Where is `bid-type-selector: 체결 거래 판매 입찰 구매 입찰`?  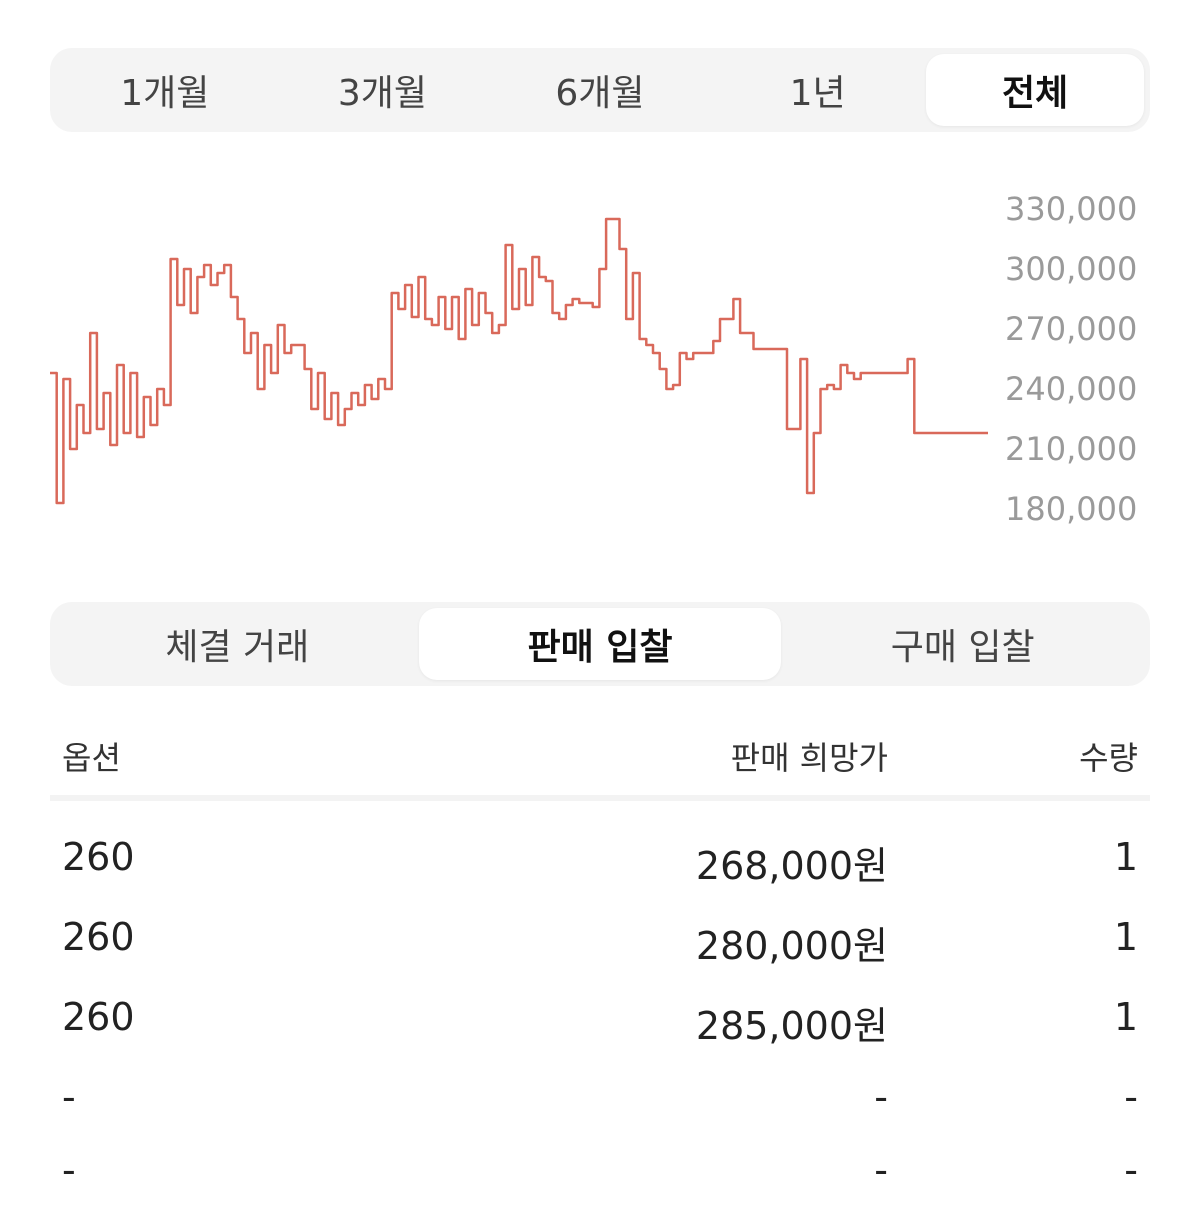
bid-type-selector: 체결 거래 판매 입찰 구매 입찰 is located at coordinates (600, 644).